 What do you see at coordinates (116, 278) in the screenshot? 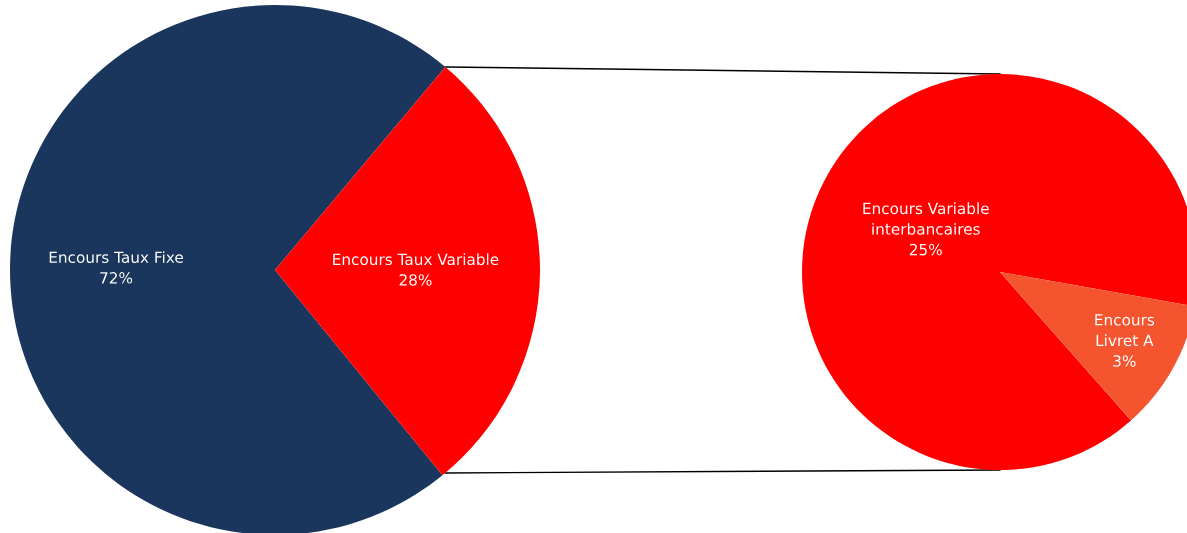
I see `data-label: 72%` at bounding box center [116, 278].